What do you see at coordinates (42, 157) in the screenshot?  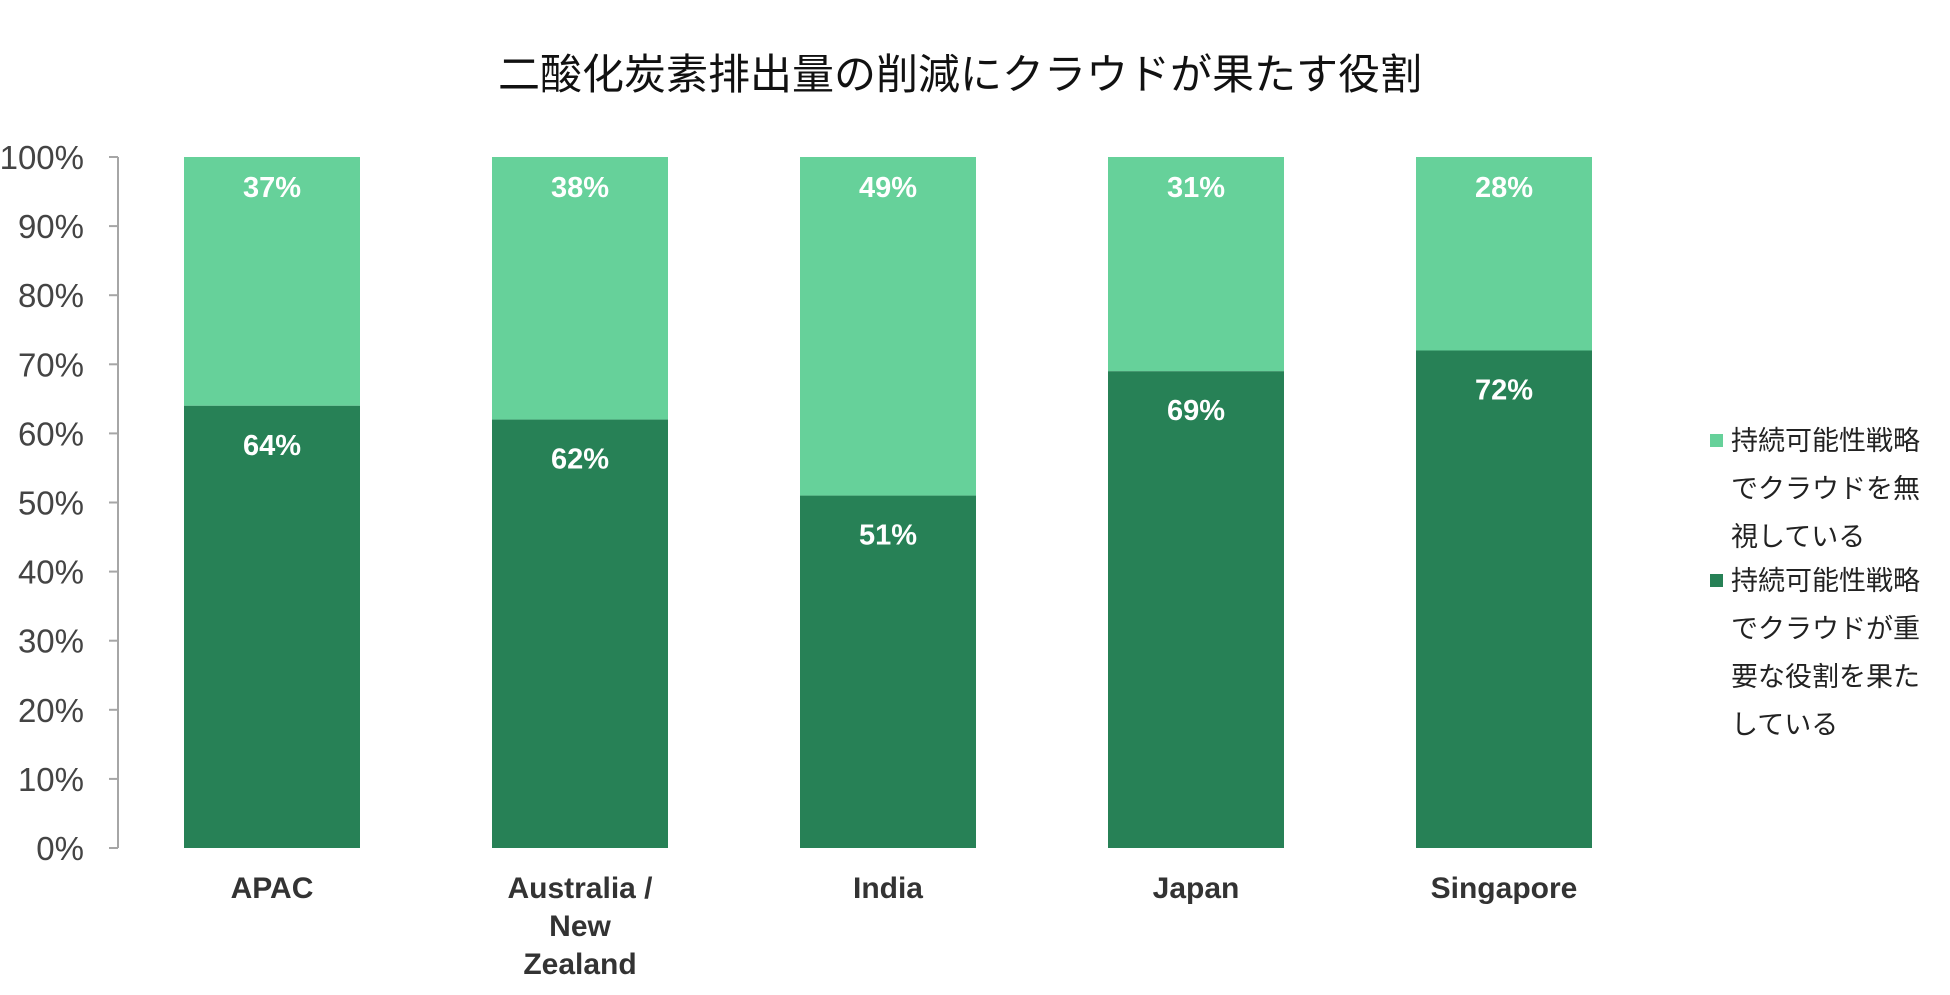 I see `y-tick-label: 100%` at bounding box center [42, 157].